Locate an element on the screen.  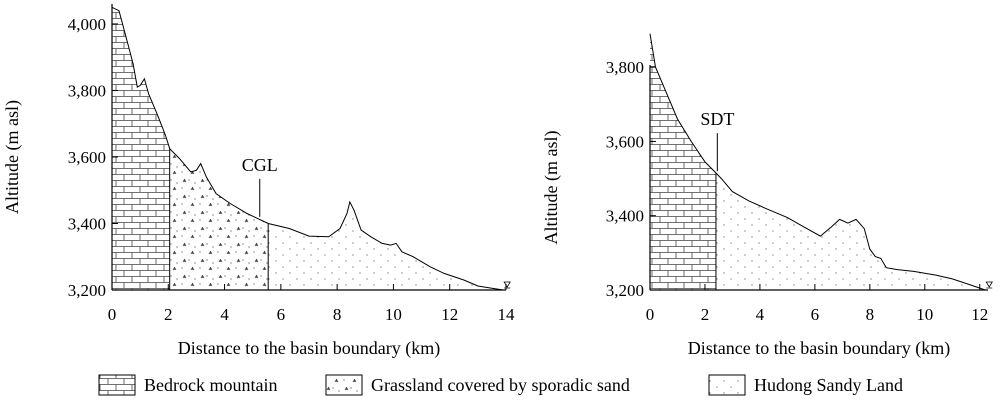
grass-pattern-swatch-icon is located at coordinates (344, 385).